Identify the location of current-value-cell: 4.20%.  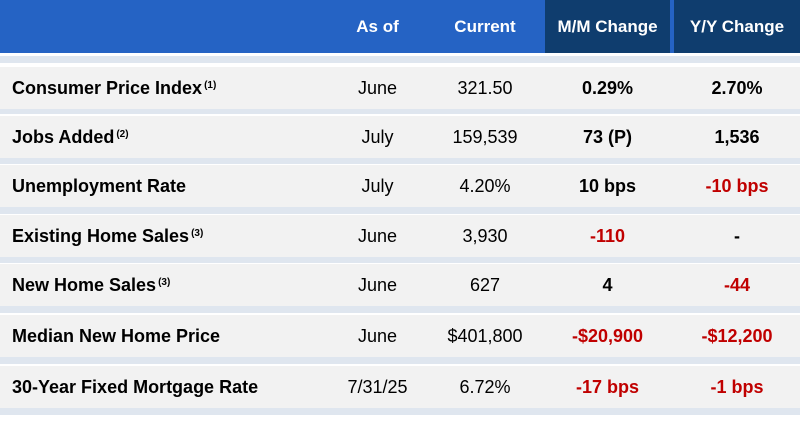
(485, 185).